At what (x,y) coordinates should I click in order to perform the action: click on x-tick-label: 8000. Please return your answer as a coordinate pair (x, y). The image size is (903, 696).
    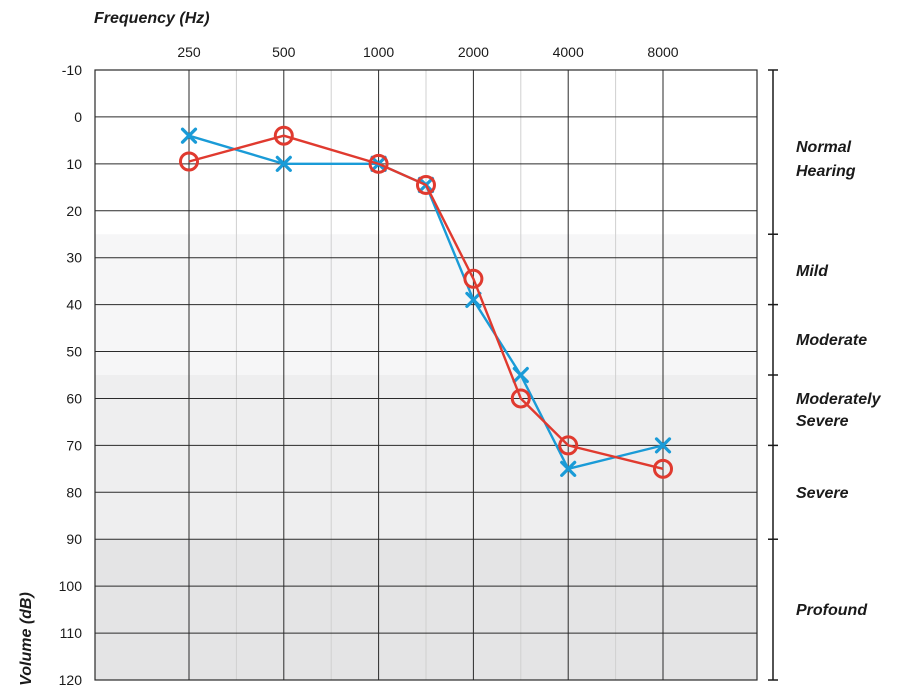
    Looking at the image, I should click on (662, 52).